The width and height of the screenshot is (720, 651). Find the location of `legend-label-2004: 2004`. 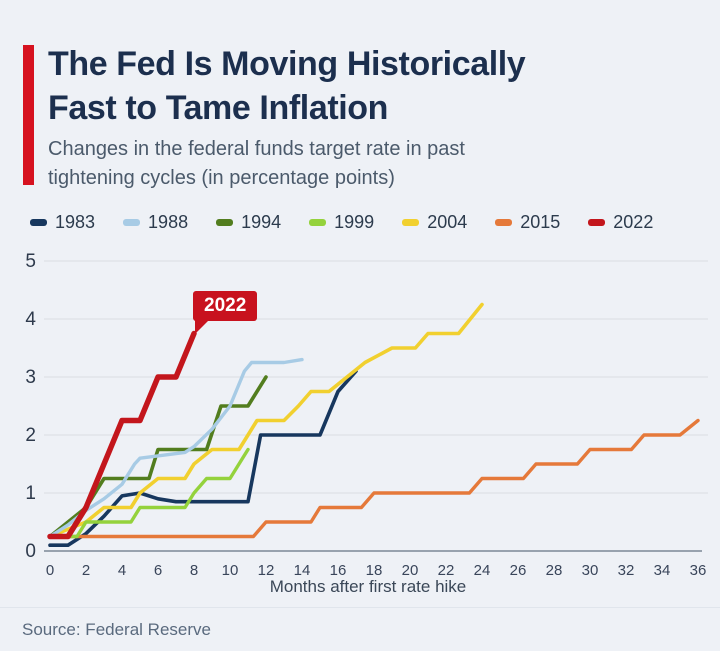

legend-label-2004: 2004 is located at coordinates (447, 222).